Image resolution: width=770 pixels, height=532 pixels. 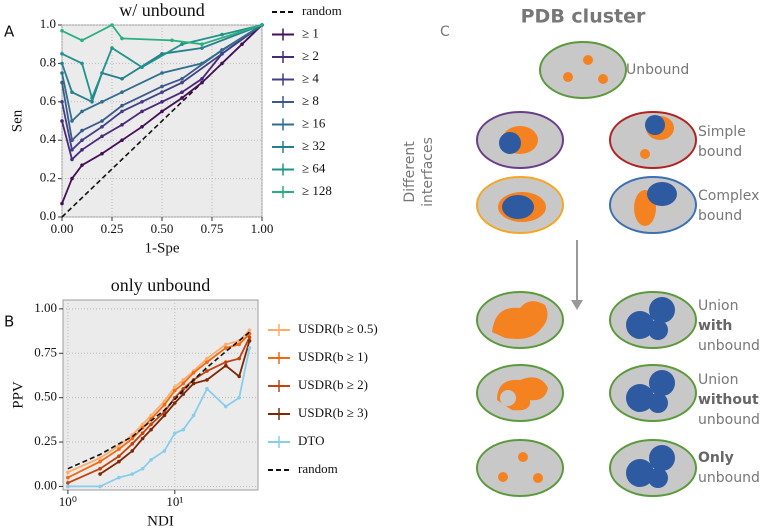 I want to click on side-label: Different interfaces, so click(x=419, y=172).